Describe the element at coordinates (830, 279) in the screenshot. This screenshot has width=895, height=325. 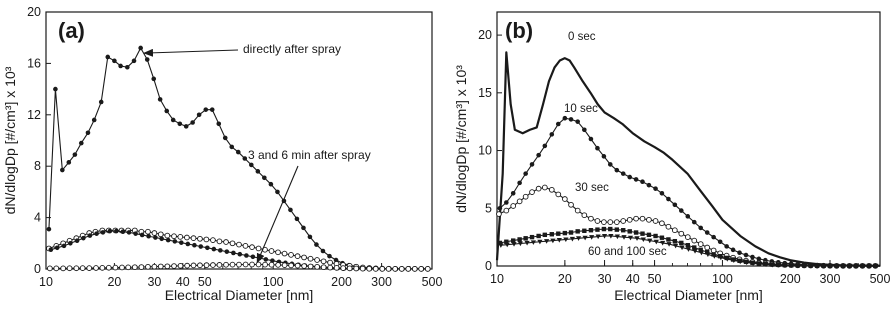
I see `x-tick-label: 300` at that location.